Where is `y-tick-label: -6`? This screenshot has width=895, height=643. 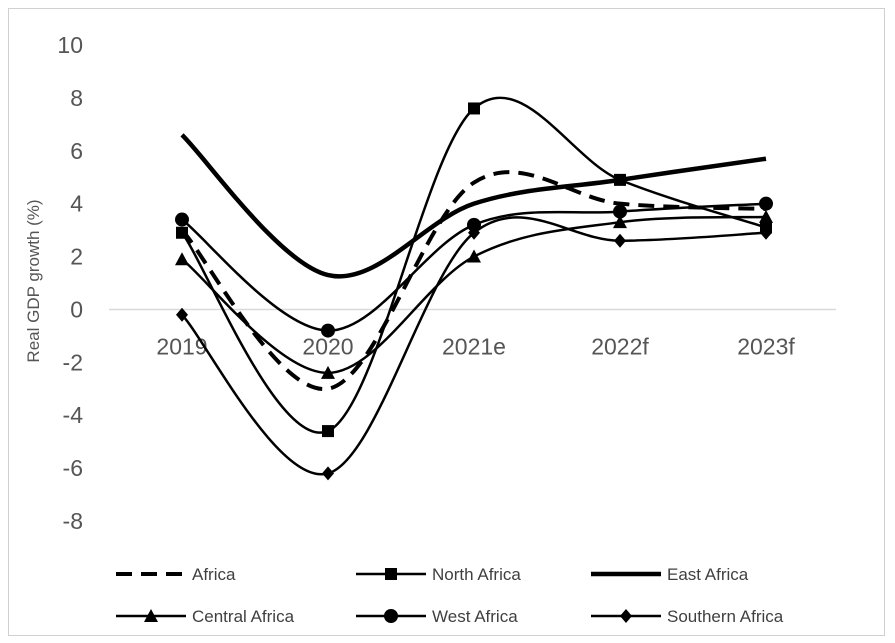
y-tick-label: -6 is located at coordinates (73, 468).